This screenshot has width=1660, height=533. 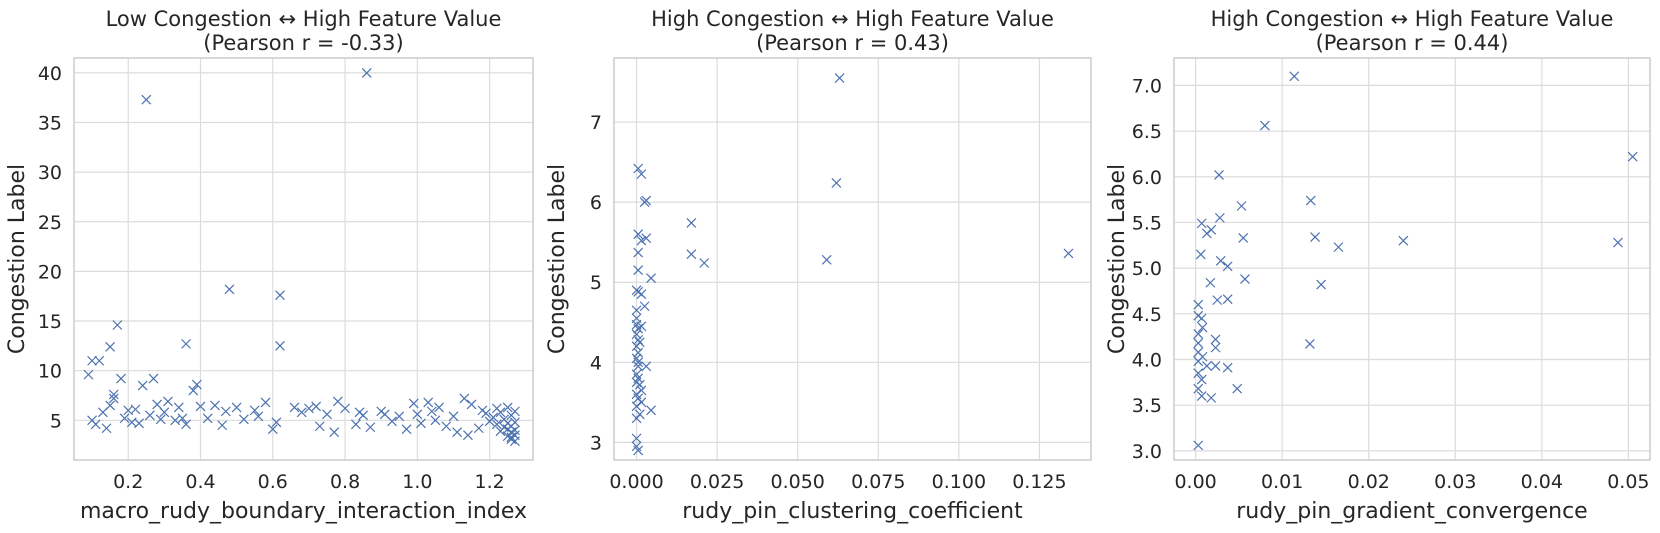 What do you see at coordinates (50, 372) in the screenshot?
I see `y-tick-label: 10` at bounding box center [50, 372].